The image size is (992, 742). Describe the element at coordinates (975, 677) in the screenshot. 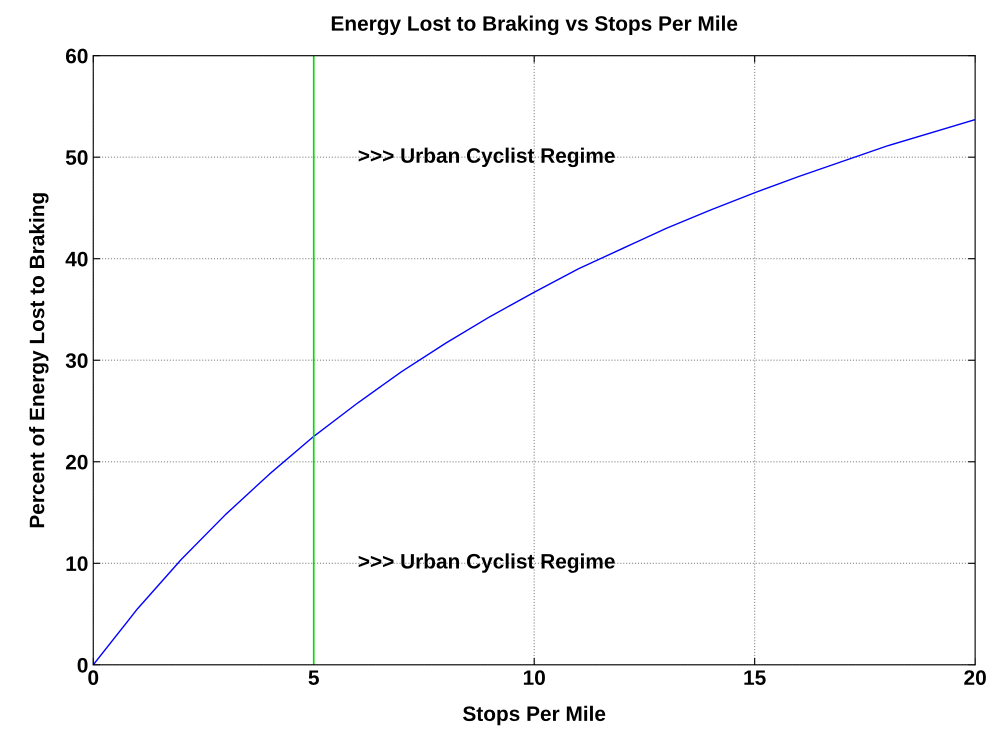

I see `x-tick-label: 20` at that location.